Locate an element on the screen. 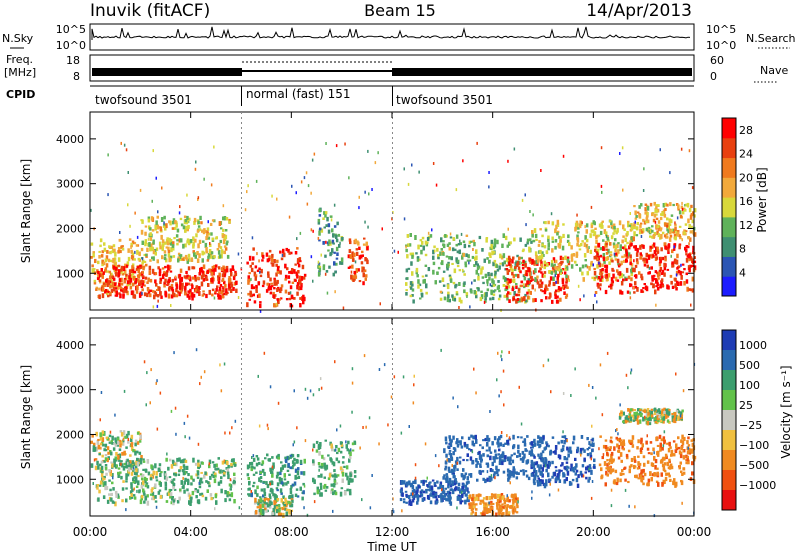 The width and height of the screenshot is (800, 554). power-colorbar-frame is located at coordinates (729, 207).